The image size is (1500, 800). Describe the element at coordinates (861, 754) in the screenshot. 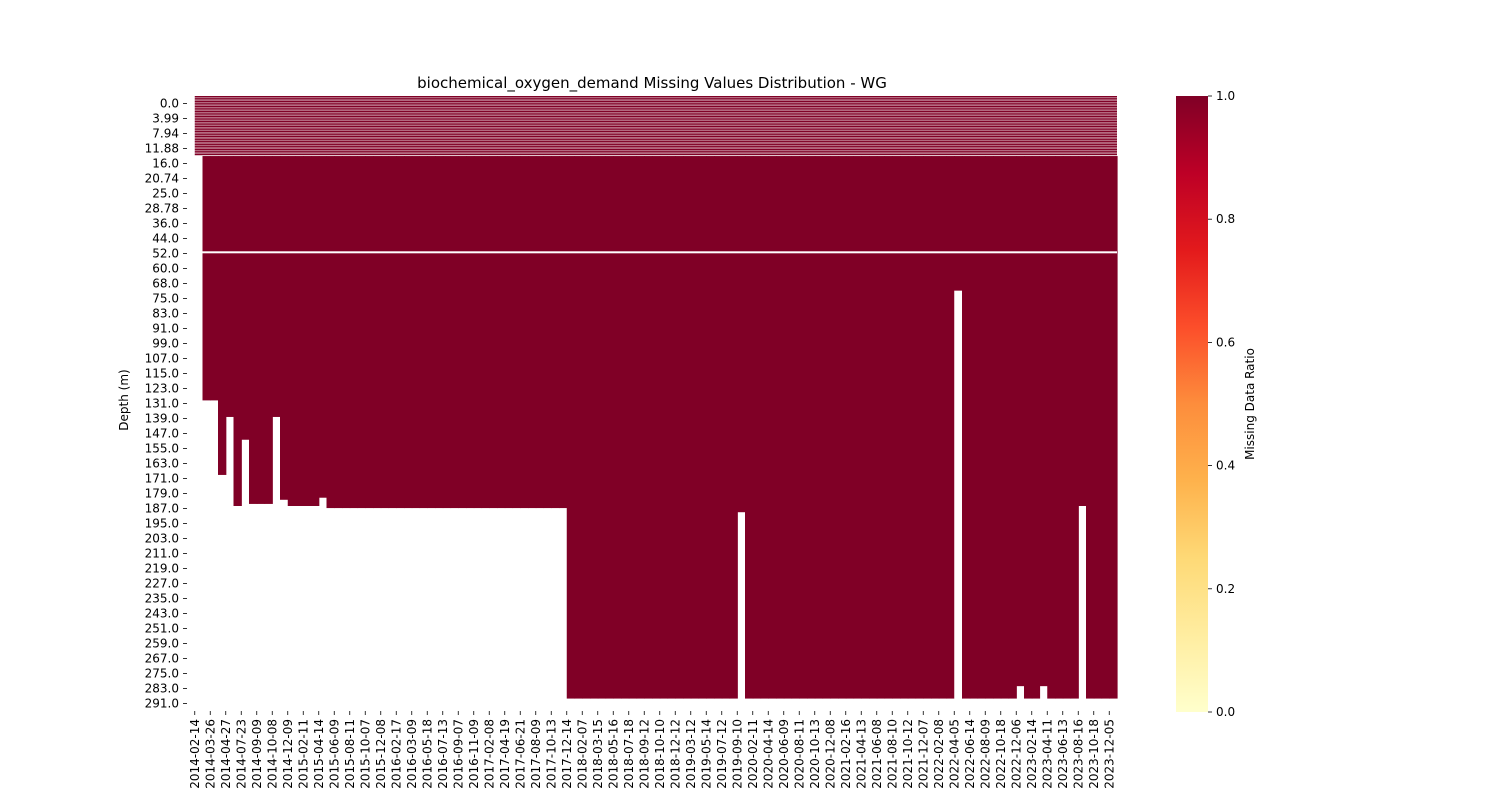

I see `x-tick-label: 2021-04-13` at that location.